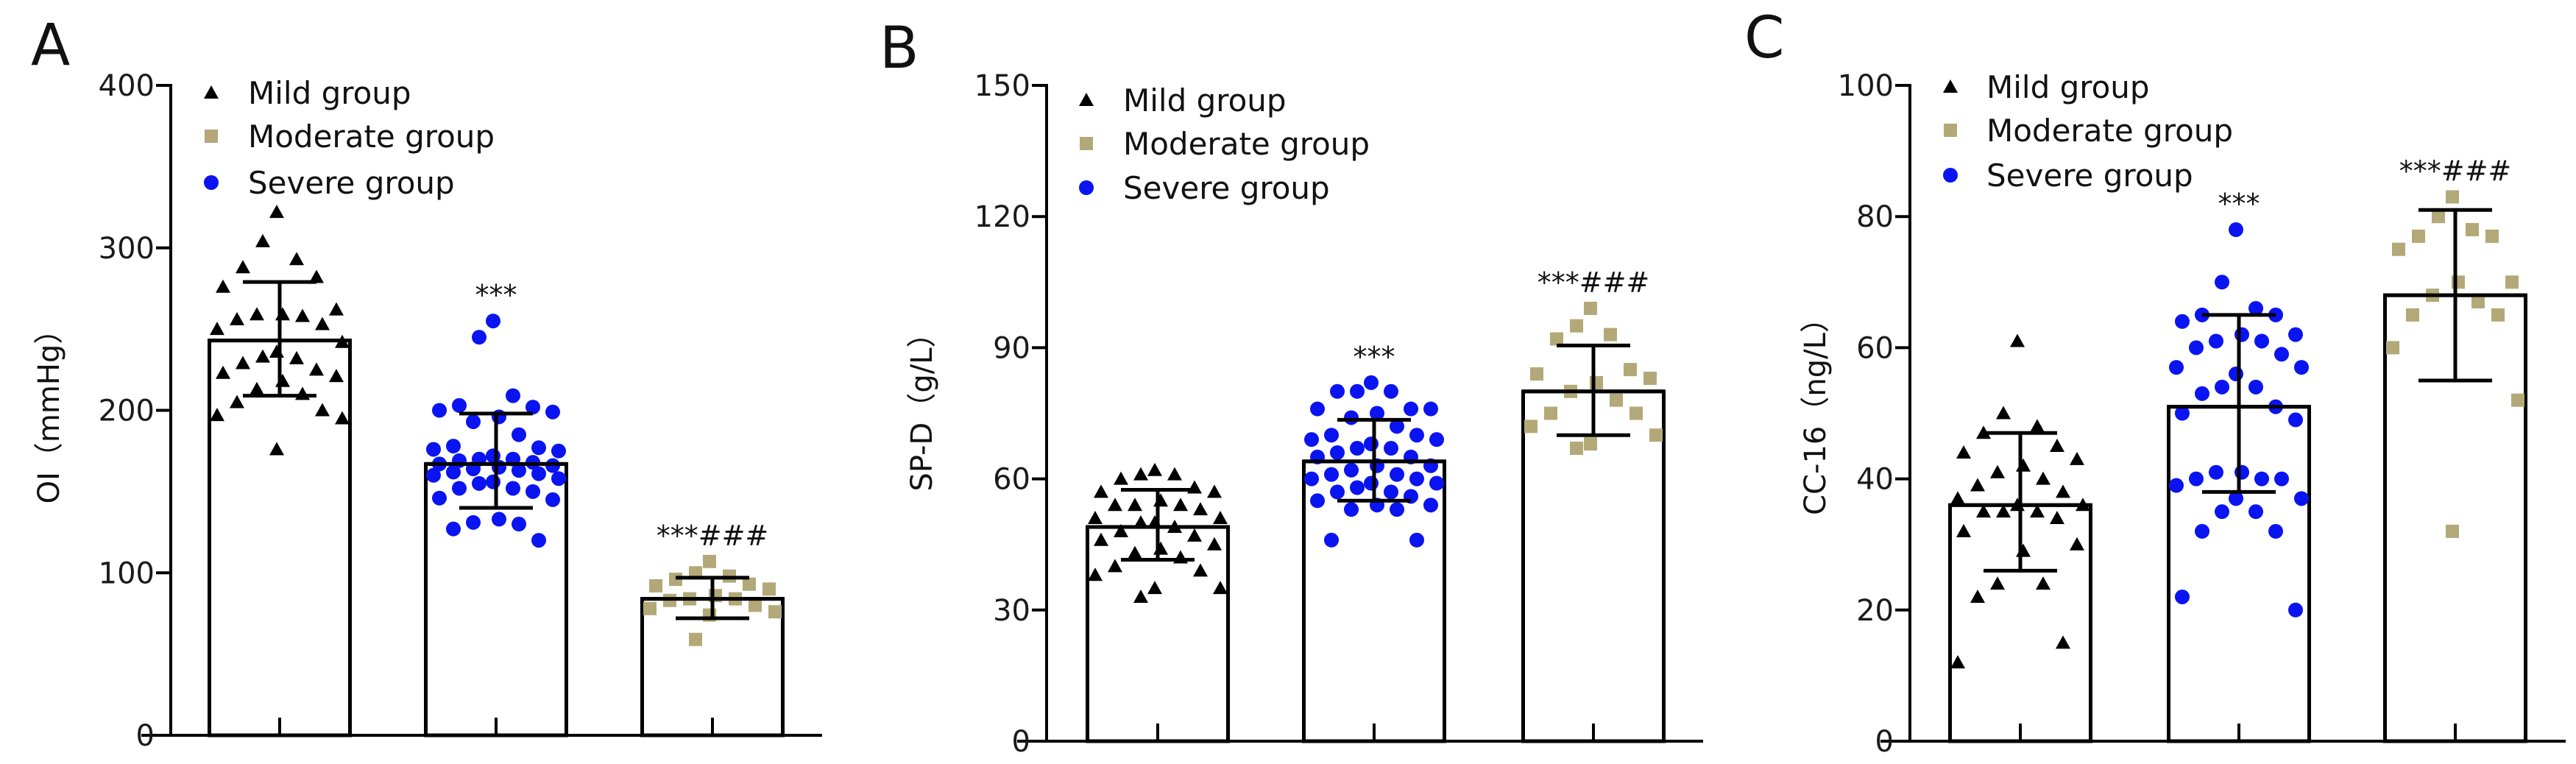  Describe the element at coordinates (1086, 187) in the screenshot. I see `circle-legend-marker-icon` at that location.